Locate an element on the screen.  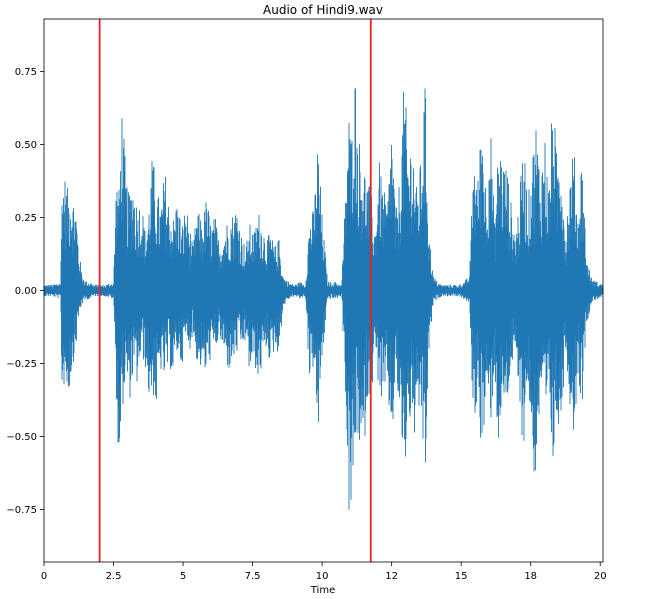
x-tick-label: 18 is located at coordinates (530, 576).